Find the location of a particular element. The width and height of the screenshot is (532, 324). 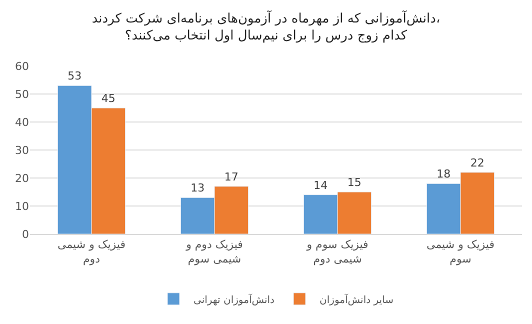

x-tick-label: فیزیک و شیمی دوم is located at coordinates (92, 252).